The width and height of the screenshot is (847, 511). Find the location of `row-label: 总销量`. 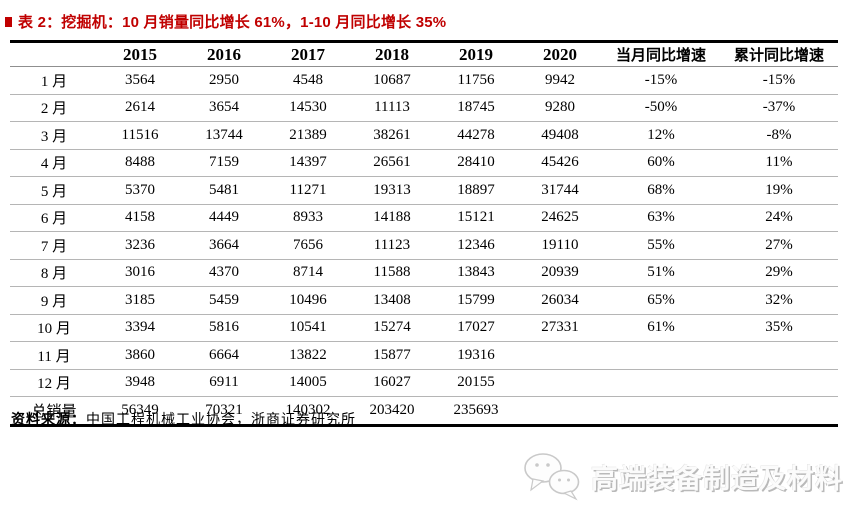

row-label: 总销量 is located at coordinates (54, 411).